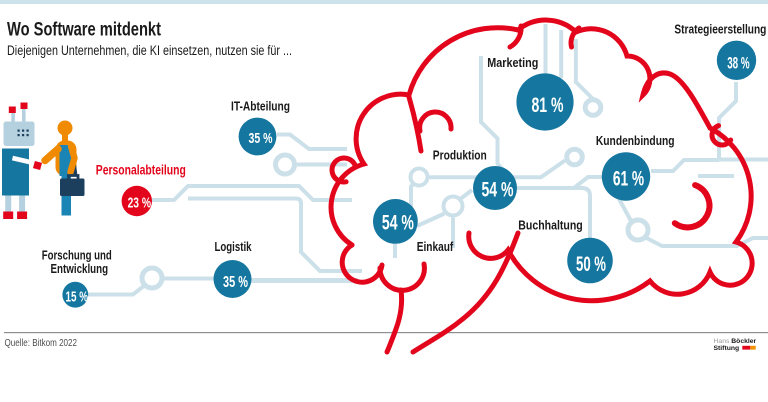  What do you see at coordinates (460, 155) in the screenshot?
I see `svg-text: Produktion` at bounding box center [460, 155].